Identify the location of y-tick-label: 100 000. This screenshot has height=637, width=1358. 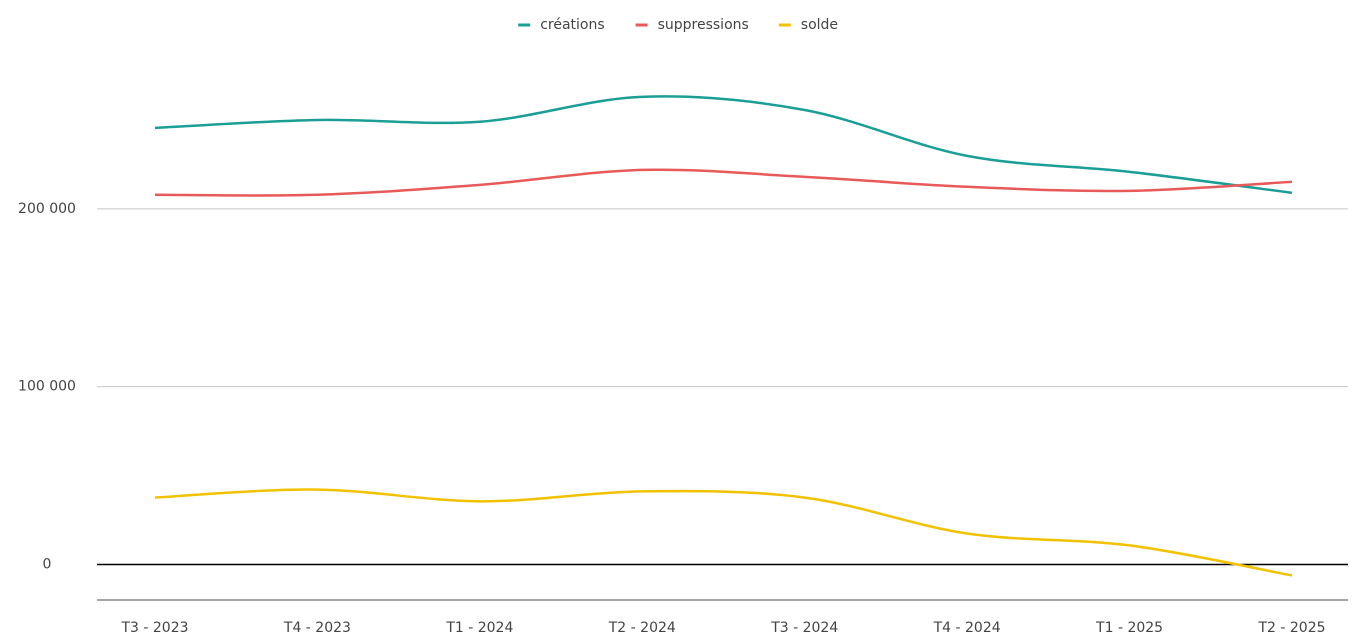
(47, 387).